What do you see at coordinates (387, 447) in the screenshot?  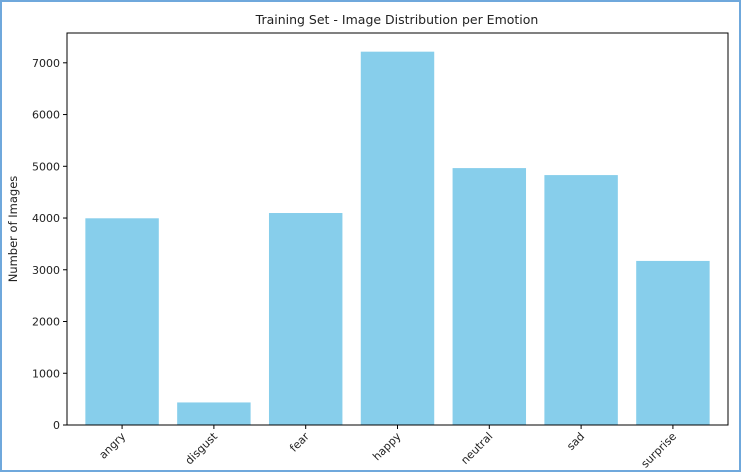 I see `x-tick-label-happy: happy` at bounding box center [387, 447].